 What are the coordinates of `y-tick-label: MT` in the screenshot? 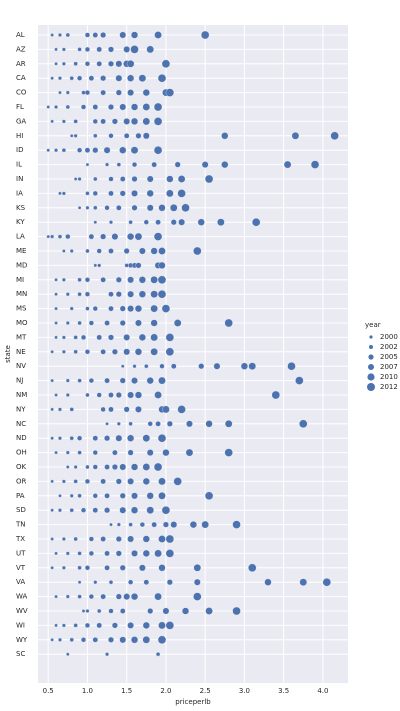 It's located at (21, 337).